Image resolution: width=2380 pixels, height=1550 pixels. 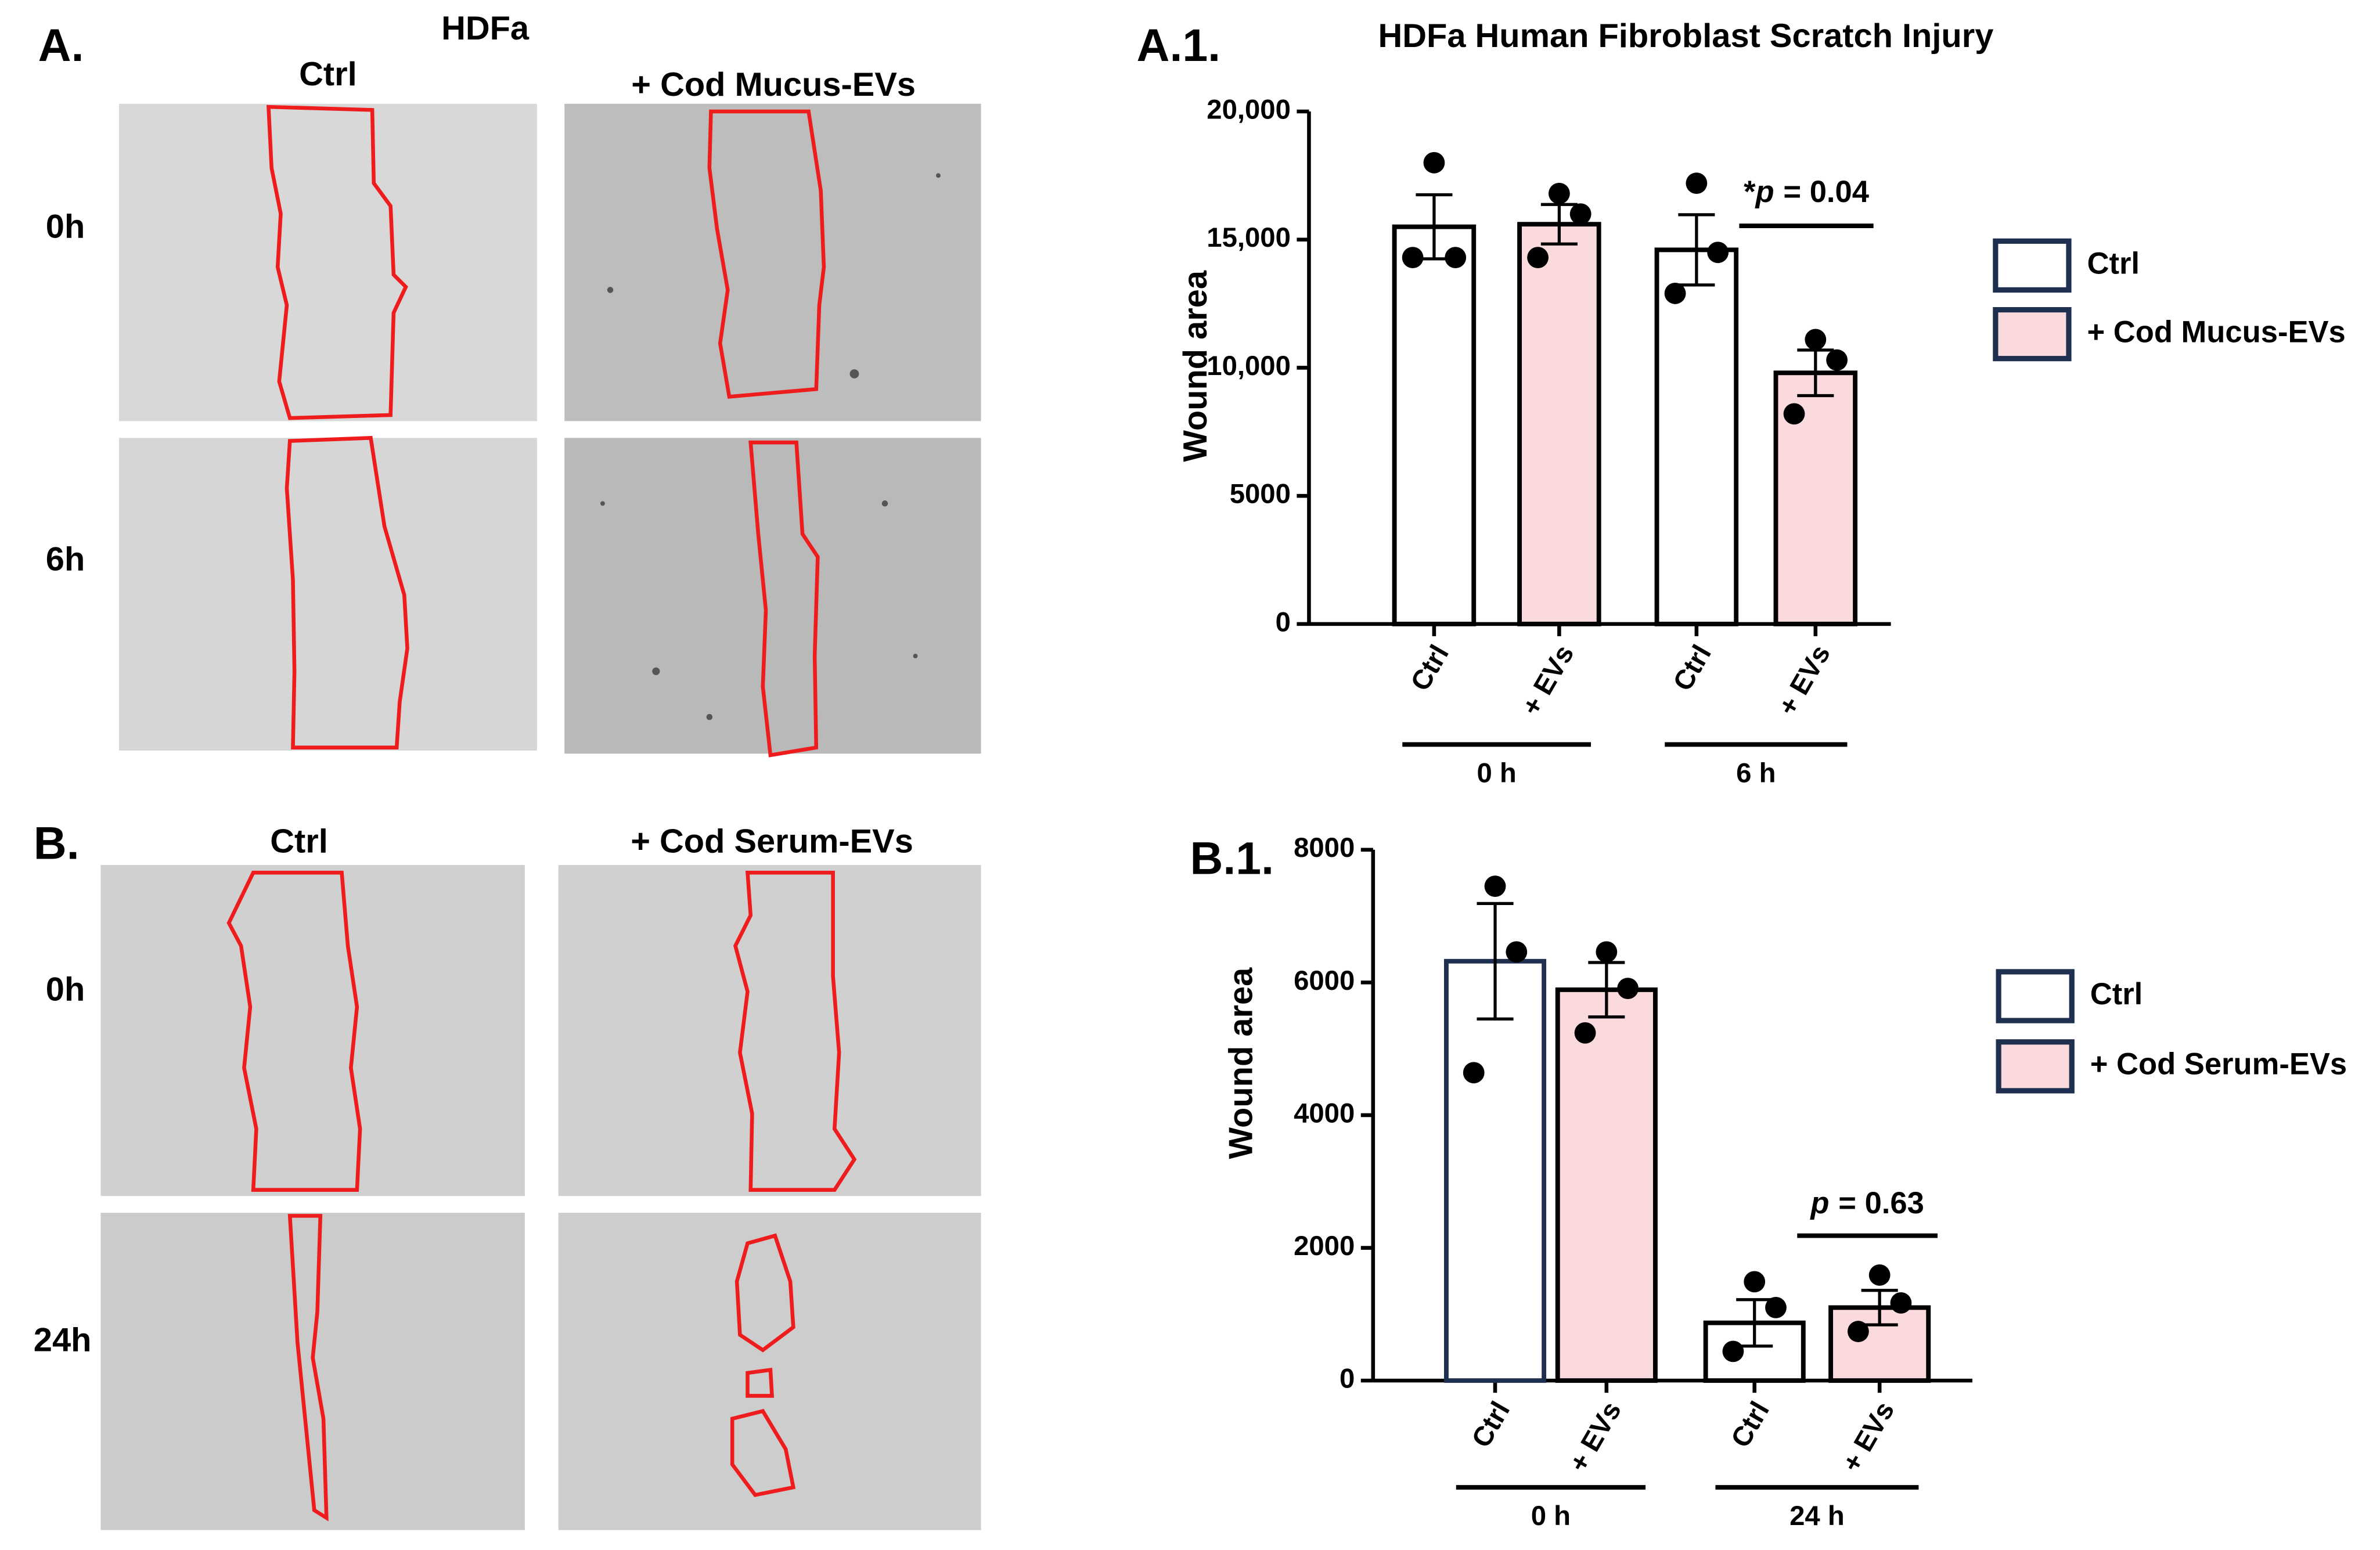 I want to click on significance-label: p = 0.63, so click(x=1867, y=1203).